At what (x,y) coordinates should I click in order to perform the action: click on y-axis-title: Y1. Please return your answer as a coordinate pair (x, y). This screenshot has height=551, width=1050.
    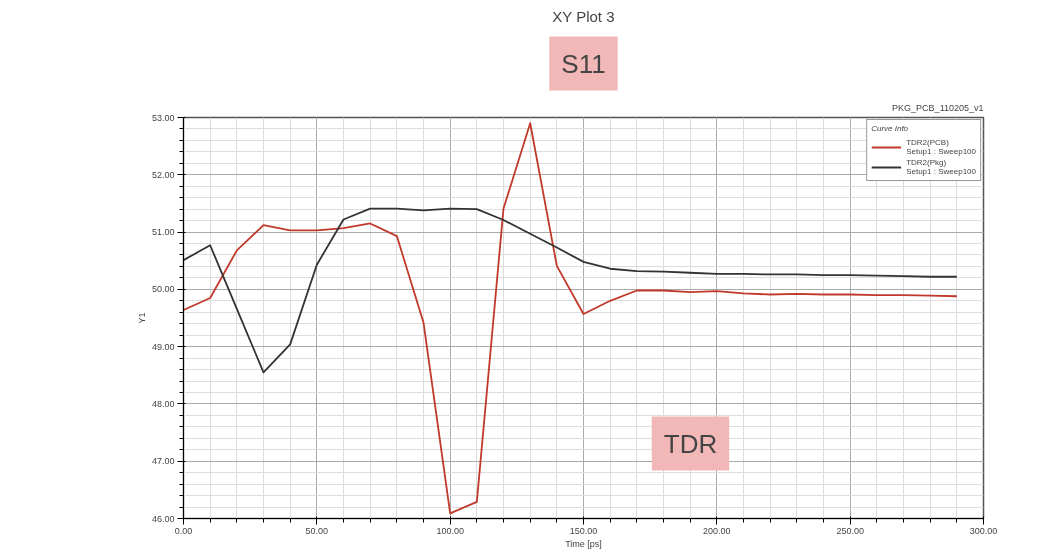
    Looking at the image, I should click on (141, 318).